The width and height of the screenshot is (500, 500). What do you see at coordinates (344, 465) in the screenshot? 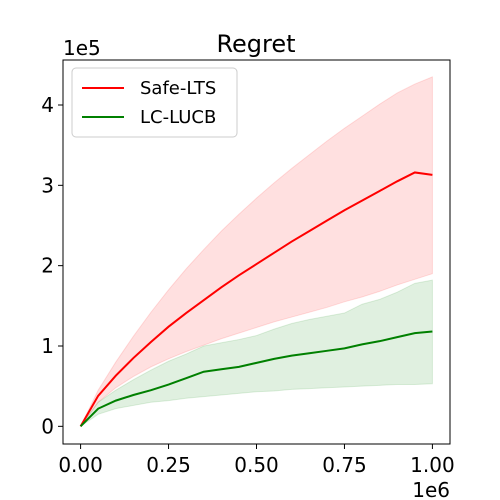
I see `x-tick-label: 0.75` at bounding box center [344, 465].